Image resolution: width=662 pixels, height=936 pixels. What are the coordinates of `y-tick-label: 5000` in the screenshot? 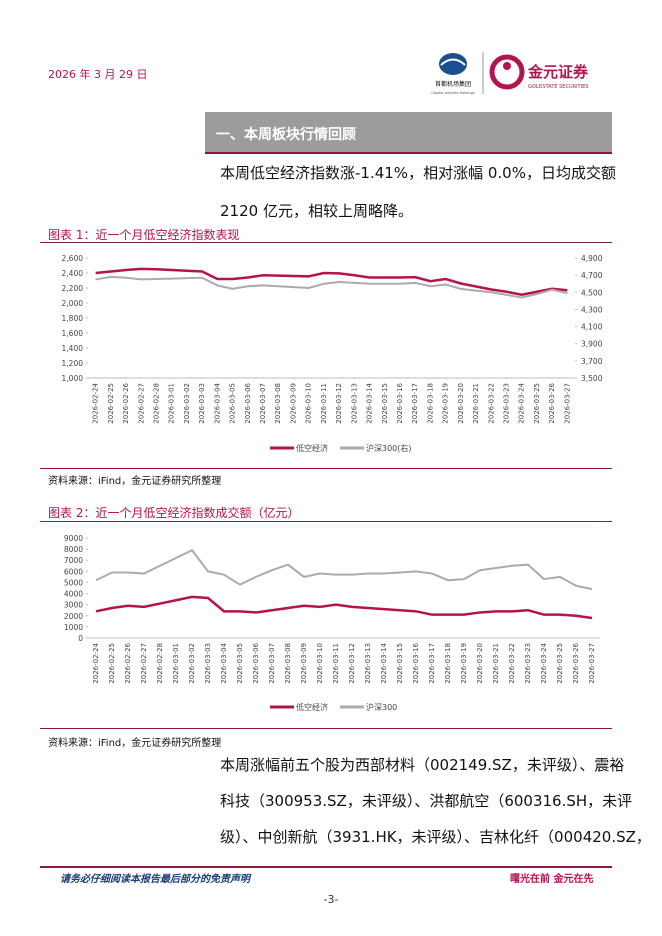 It's located at (73, 582).